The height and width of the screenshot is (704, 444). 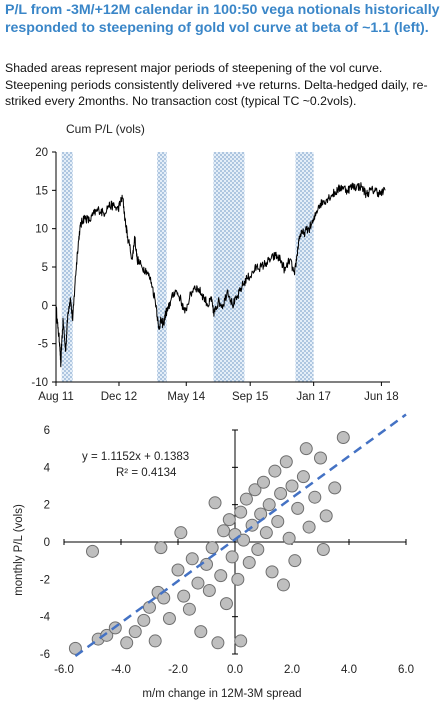 I want to click on x-tick-label: -2.0, so click(x=178, y=670).